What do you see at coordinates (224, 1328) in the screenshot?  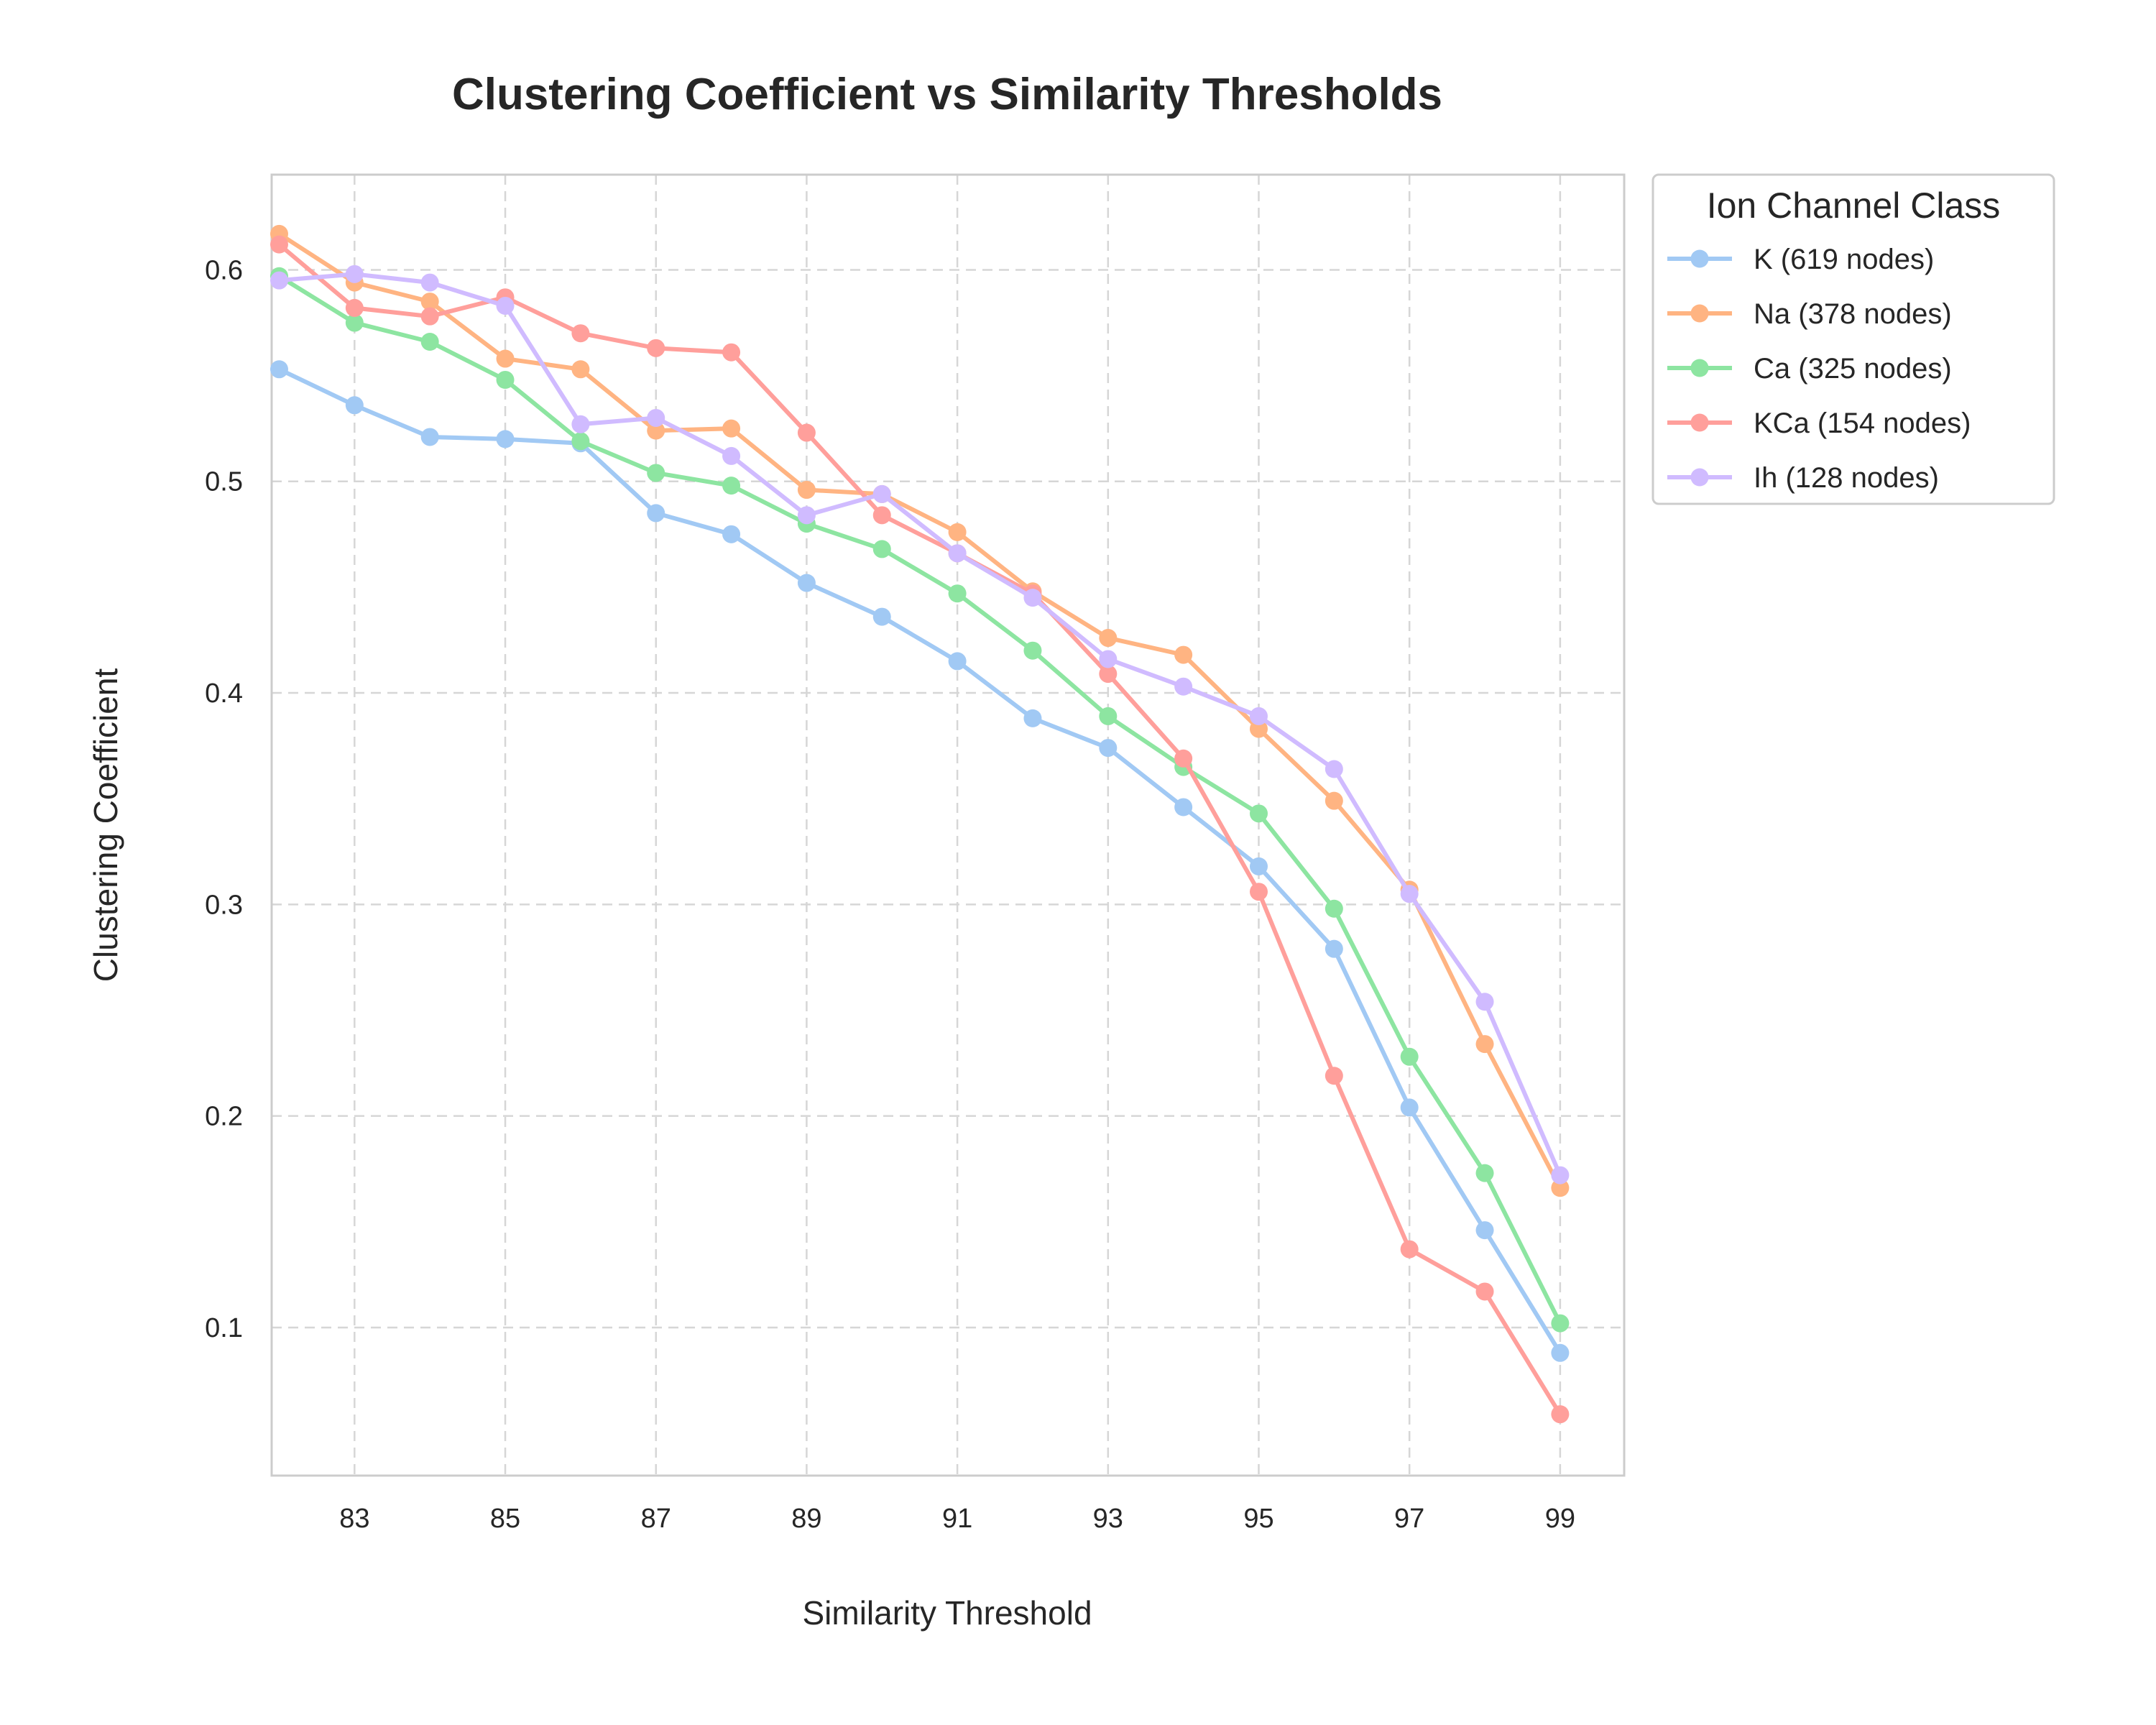 I see `y-tick-label: 0.1` at bounding box center [224, 1328].